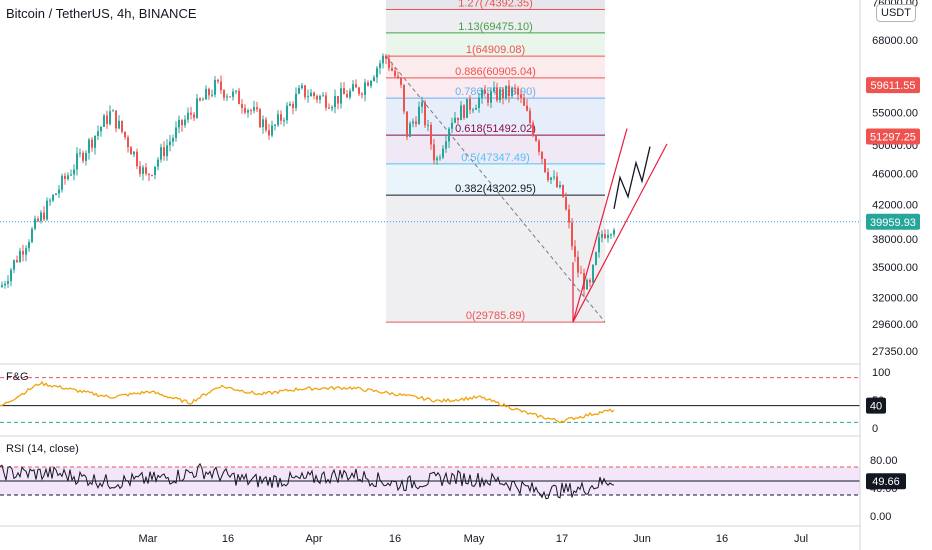 The image size is (932, 550). Describe the element at coordinates (895, 299) in the screenshot. I see `price-tick-label: 32000.00` at that location.